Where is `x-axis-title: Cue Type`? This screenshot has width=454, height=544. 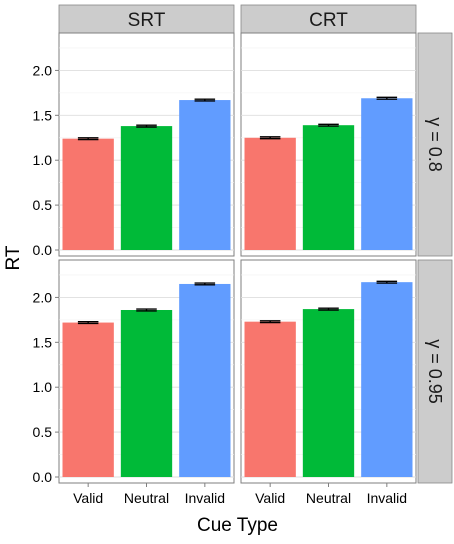 x-axis-title: Cue Type is located at coordinates (237, 525).